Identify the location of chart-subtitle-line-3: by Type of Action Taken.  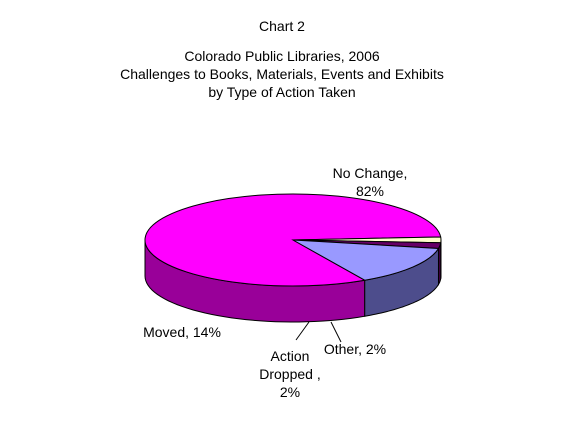
(282, 92).